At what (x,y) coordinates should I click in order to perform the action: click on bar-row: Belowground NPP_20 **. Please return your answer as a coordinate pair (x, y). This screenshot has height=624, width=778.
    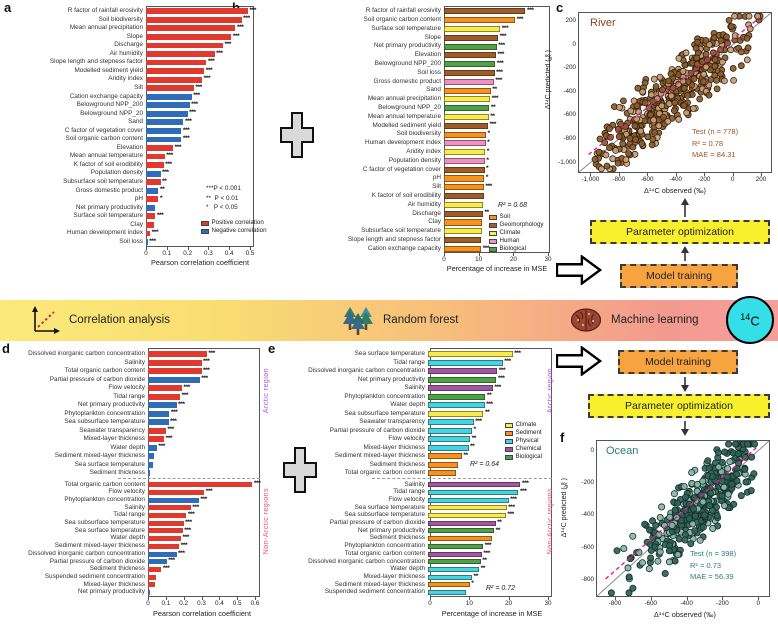
    Looking at the image, I should click on (414, 108).